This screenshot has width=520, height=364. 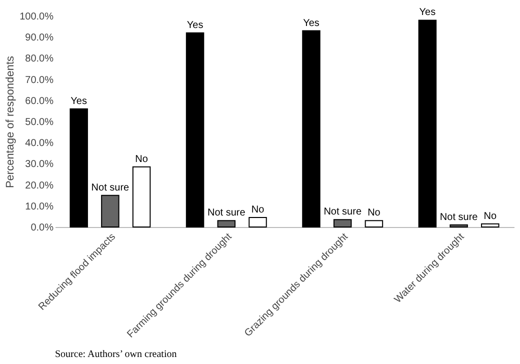 I want to click on y-tick-label: 0.0%, so click(x=42, y=228).